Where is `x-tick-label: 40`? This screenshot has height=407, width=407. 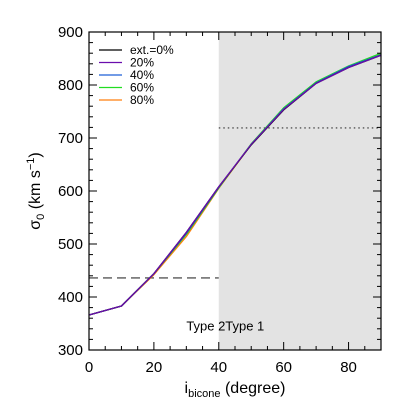 x-tick-label: 40 is located at coordinates (218, 367).